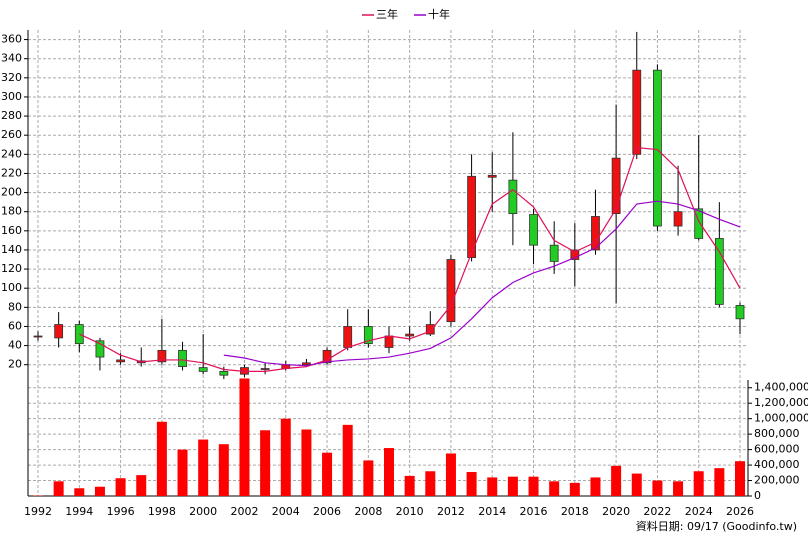 Image resolution: width=808 pixels, height=540 pixels. I want to click on y-tick-label: 320, so click(11, 77).